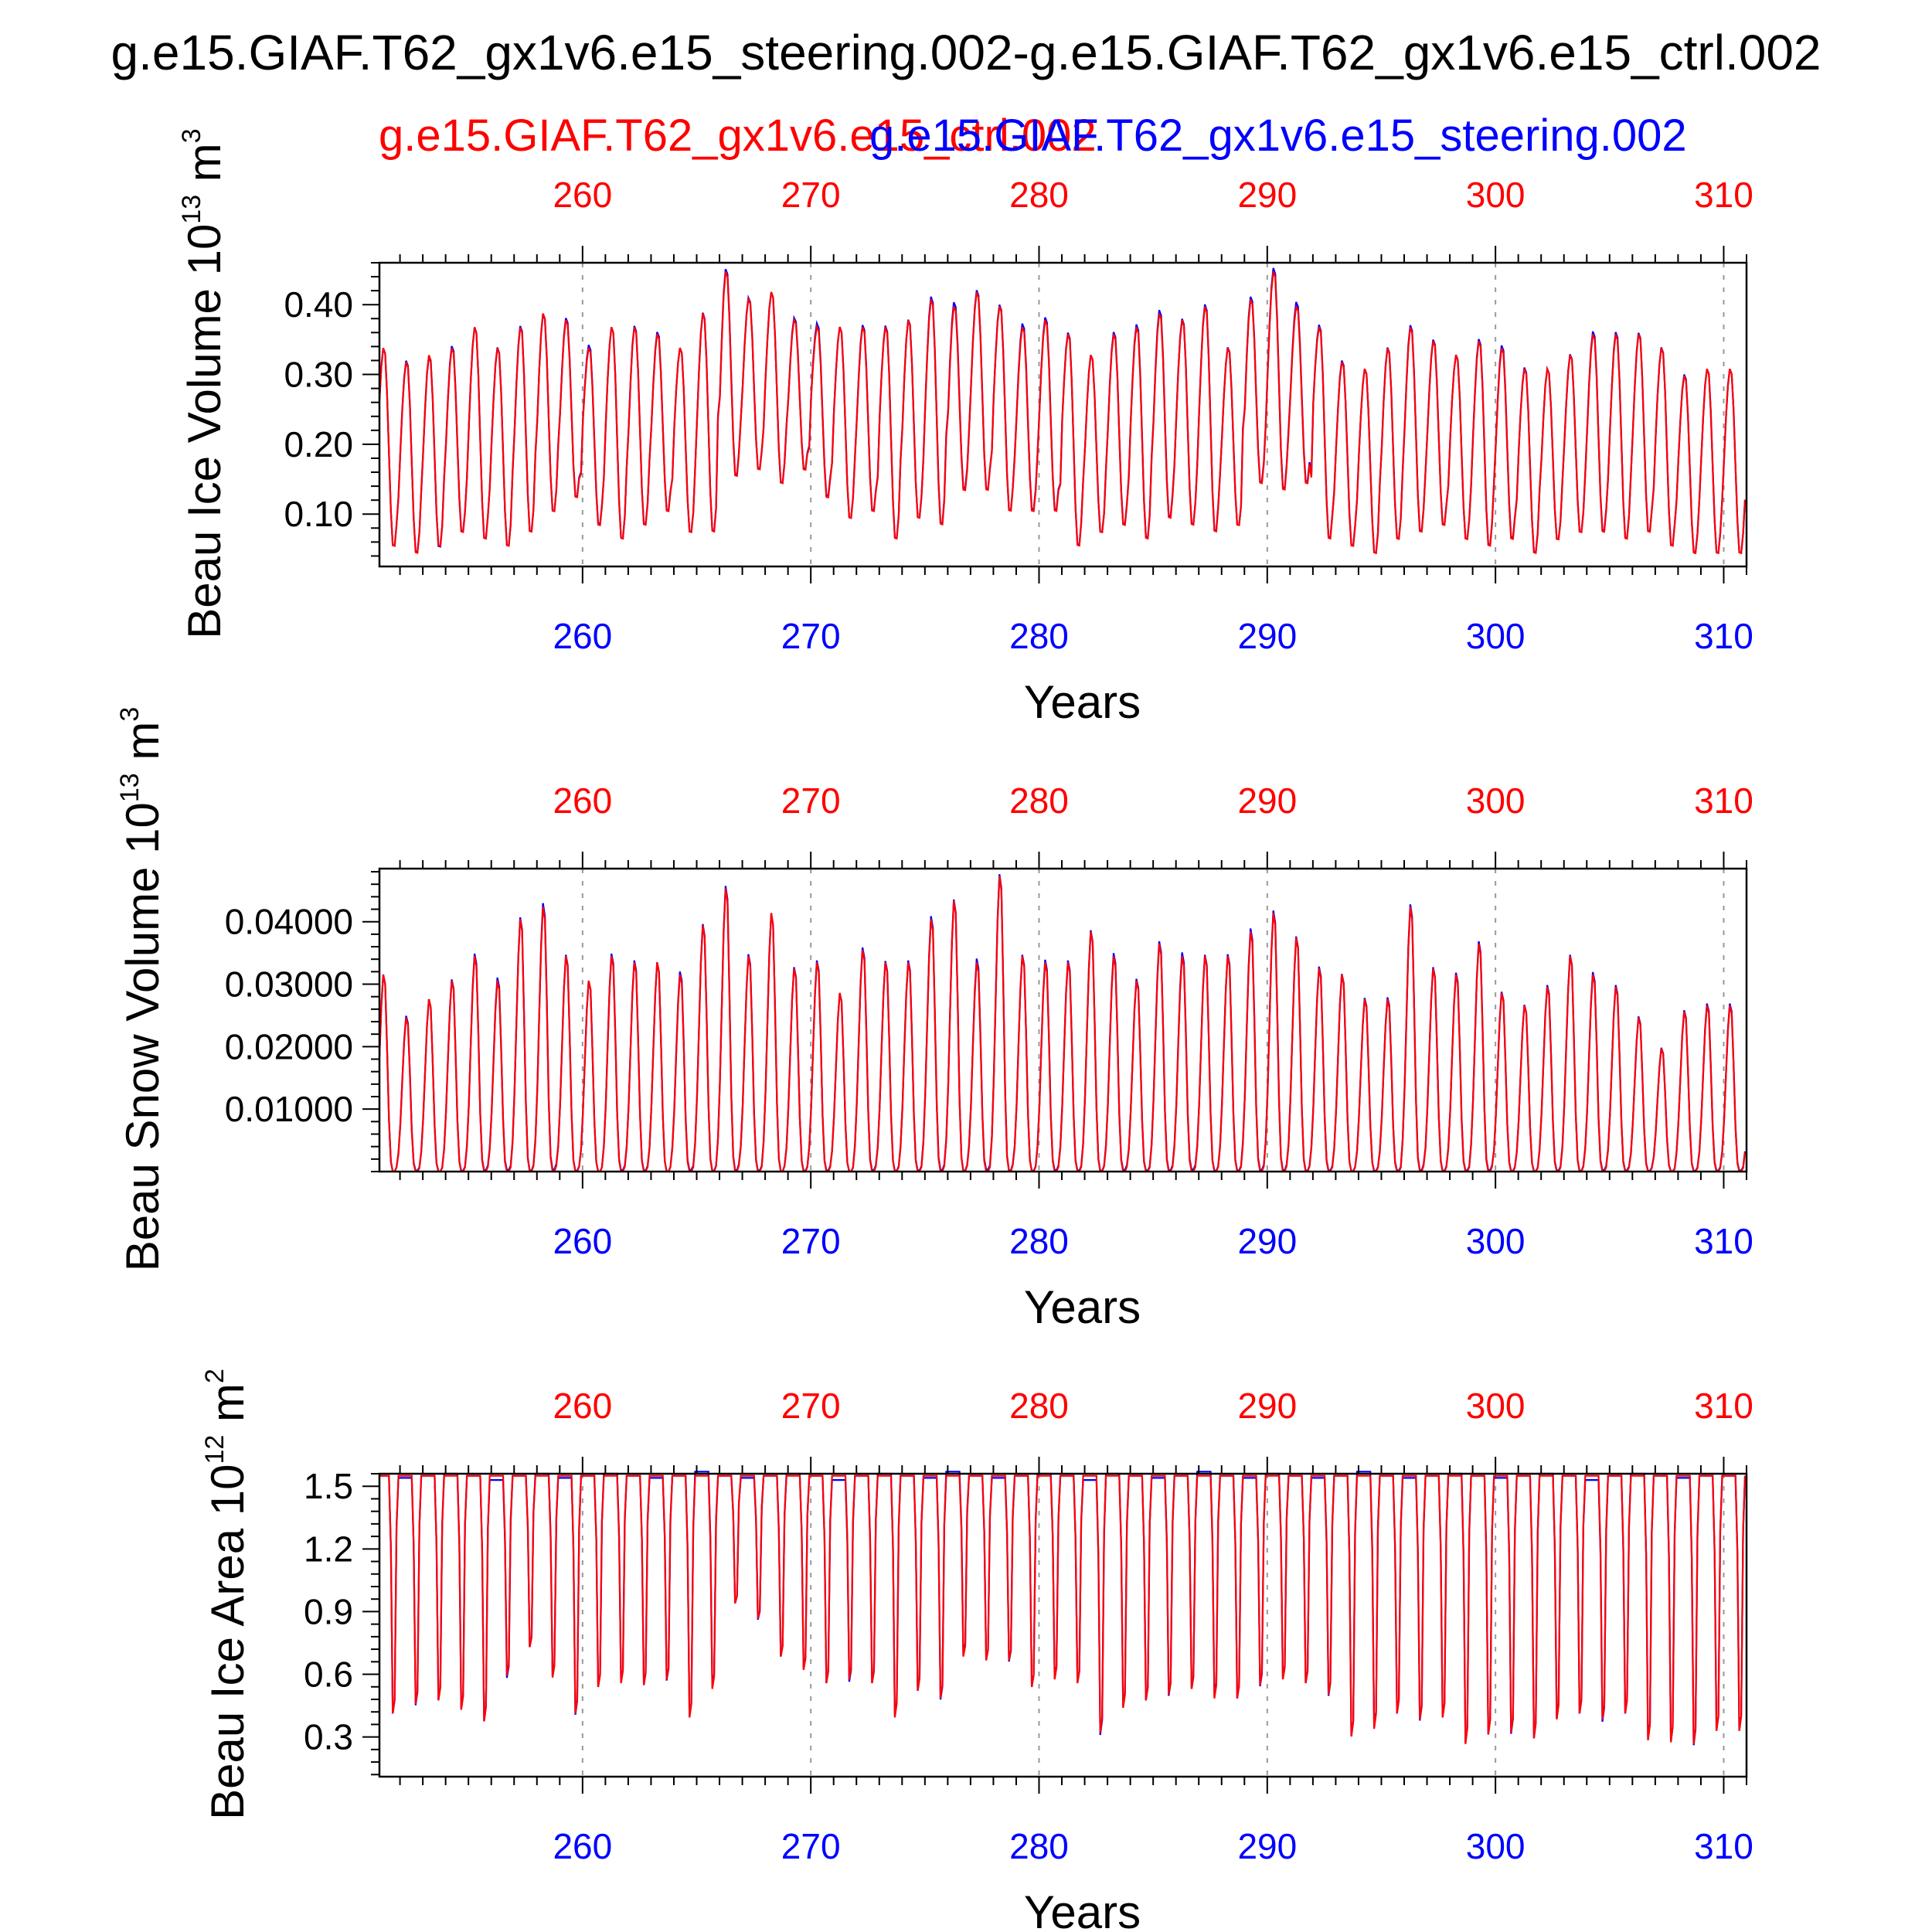 The image size is (1932, 1932). What do you see at coordinates (328, 1611) in the screenshot?
I see `y-tick-label: 0.9` at bounding box center [328, 1611].